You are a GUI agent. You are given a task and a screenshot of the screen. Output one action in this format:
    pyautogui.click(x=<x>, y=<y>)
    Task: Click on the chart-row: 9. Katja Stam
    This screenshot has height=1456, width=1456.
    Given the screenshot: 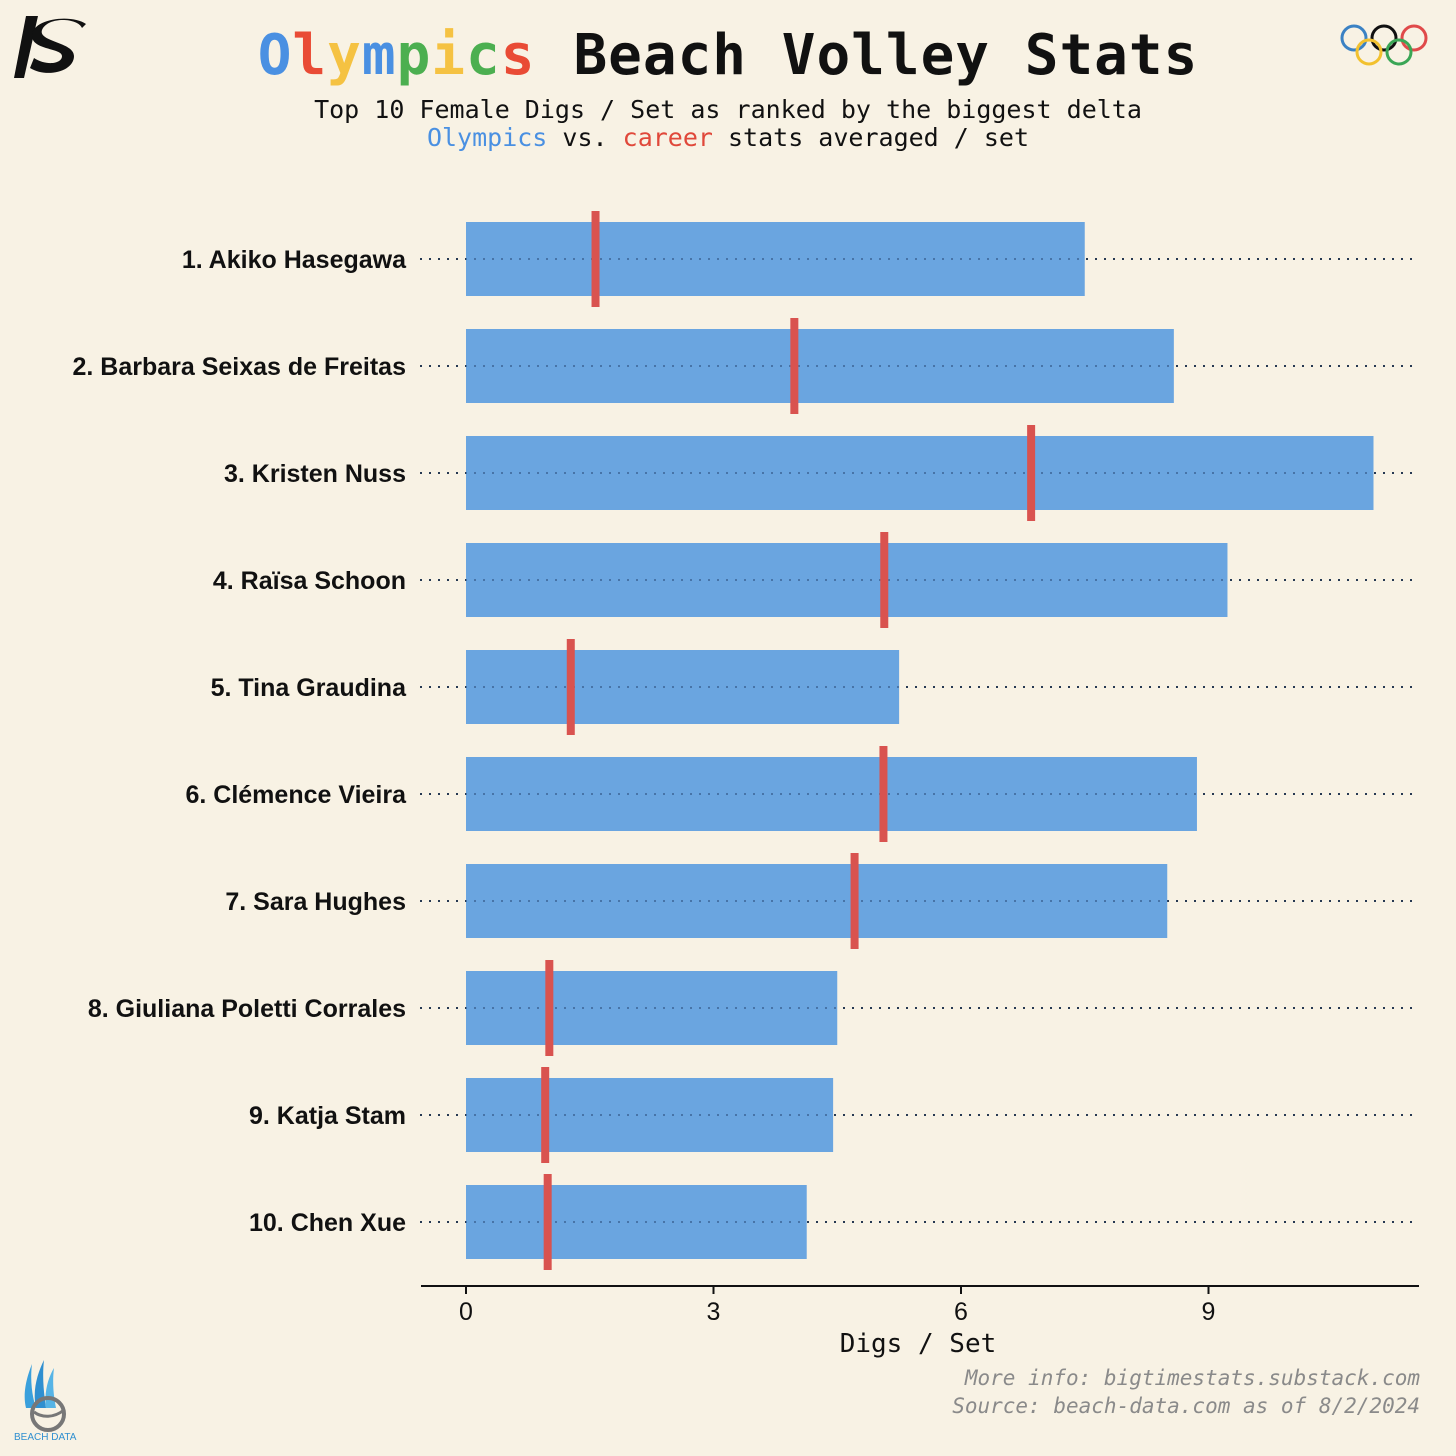 What is the action you would take?
    pyautogui.click(x=831, y=1115)
    